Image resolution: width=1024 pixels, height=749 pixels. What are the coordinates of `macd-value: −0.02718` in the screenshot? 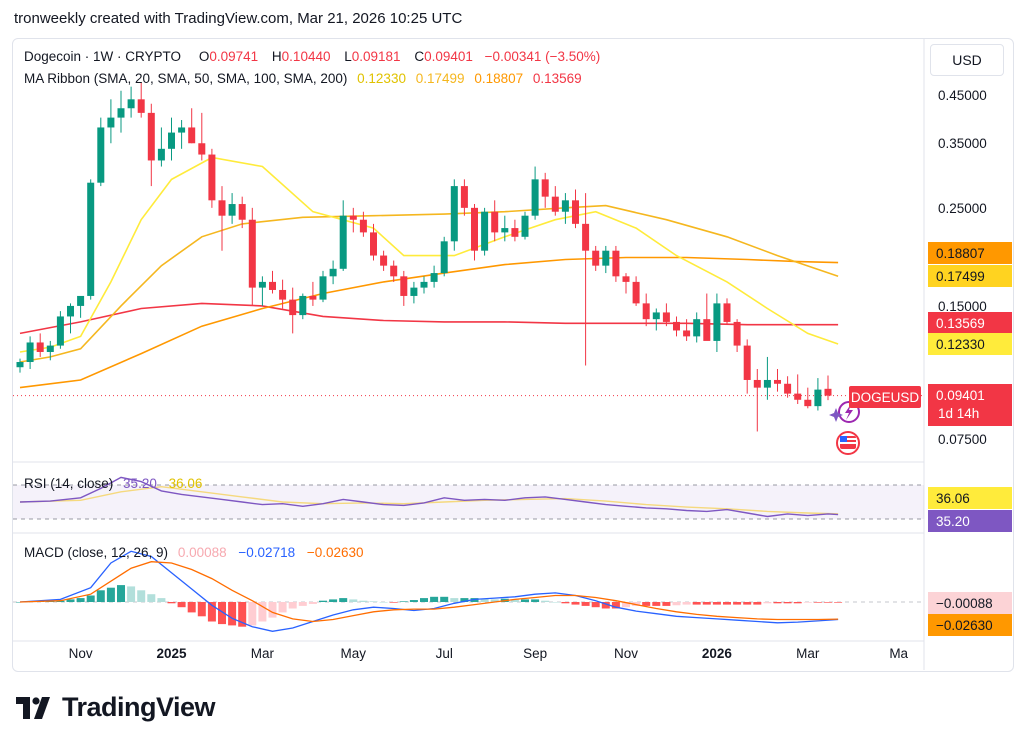 It's located at (267, 552).